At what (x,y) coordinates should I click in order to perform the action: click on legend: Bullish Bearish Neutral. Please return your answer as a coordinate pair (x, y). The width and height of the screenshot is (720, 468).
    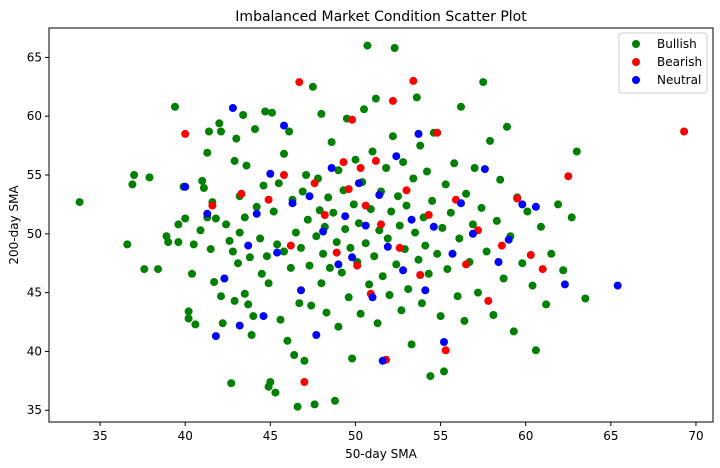
    Looking at the image, I should click on (663, 63).